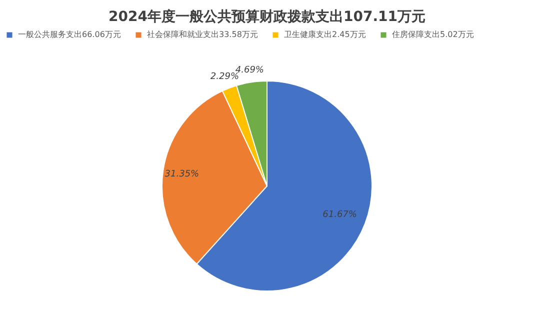  I want to click on data-label: 61.67%, so click(339, 215).